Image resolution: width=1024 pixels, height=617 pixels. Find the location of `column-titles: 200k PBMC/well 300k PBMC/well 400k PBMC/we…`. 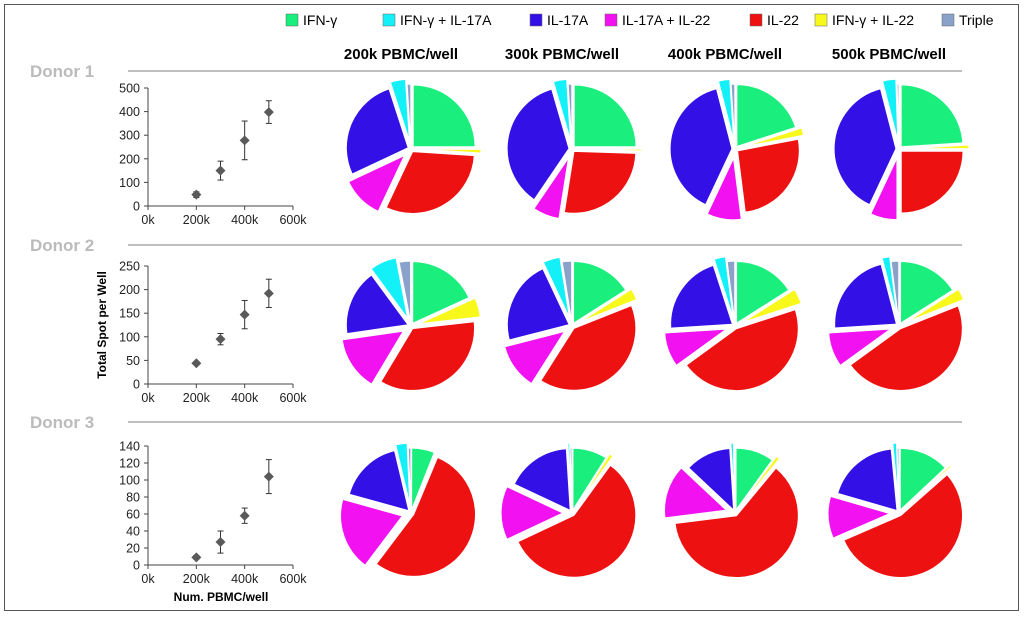

column-titles: 200k PBMC/well 300k PBMC/well 400k PBMC/we… is located at coordinates (645, 54).